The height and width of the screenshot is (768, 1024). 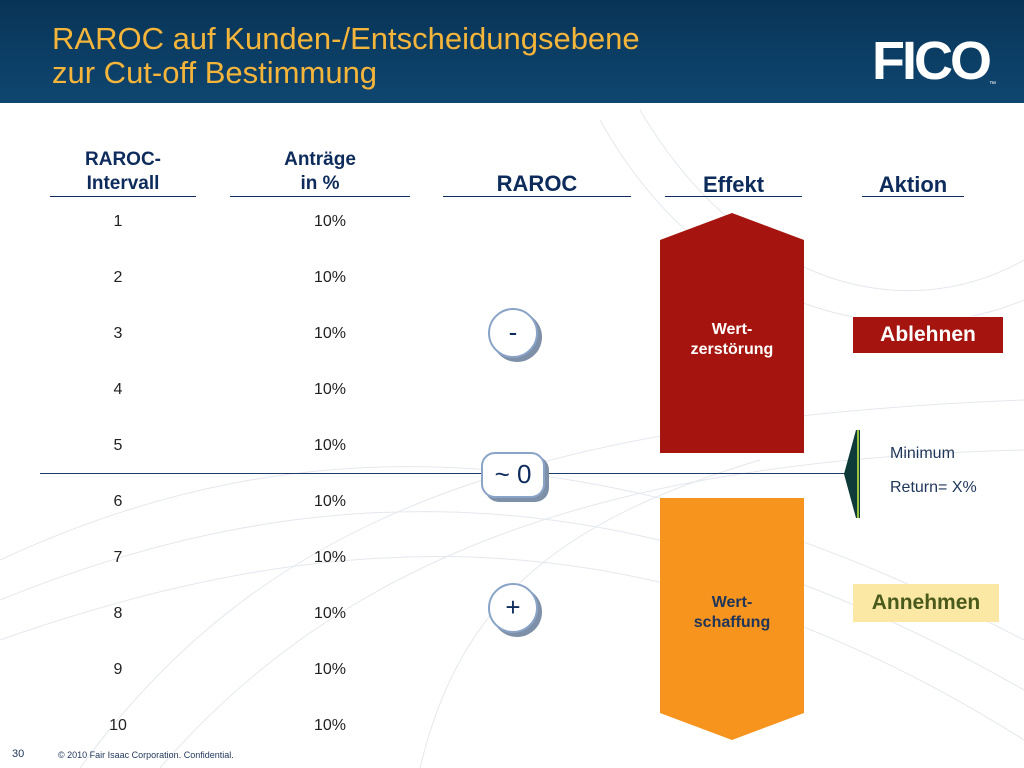 What do you see at coordinates (118, 277) in the screenshot?
I see `interval-cell: 2` at bounding box center [118, 277].